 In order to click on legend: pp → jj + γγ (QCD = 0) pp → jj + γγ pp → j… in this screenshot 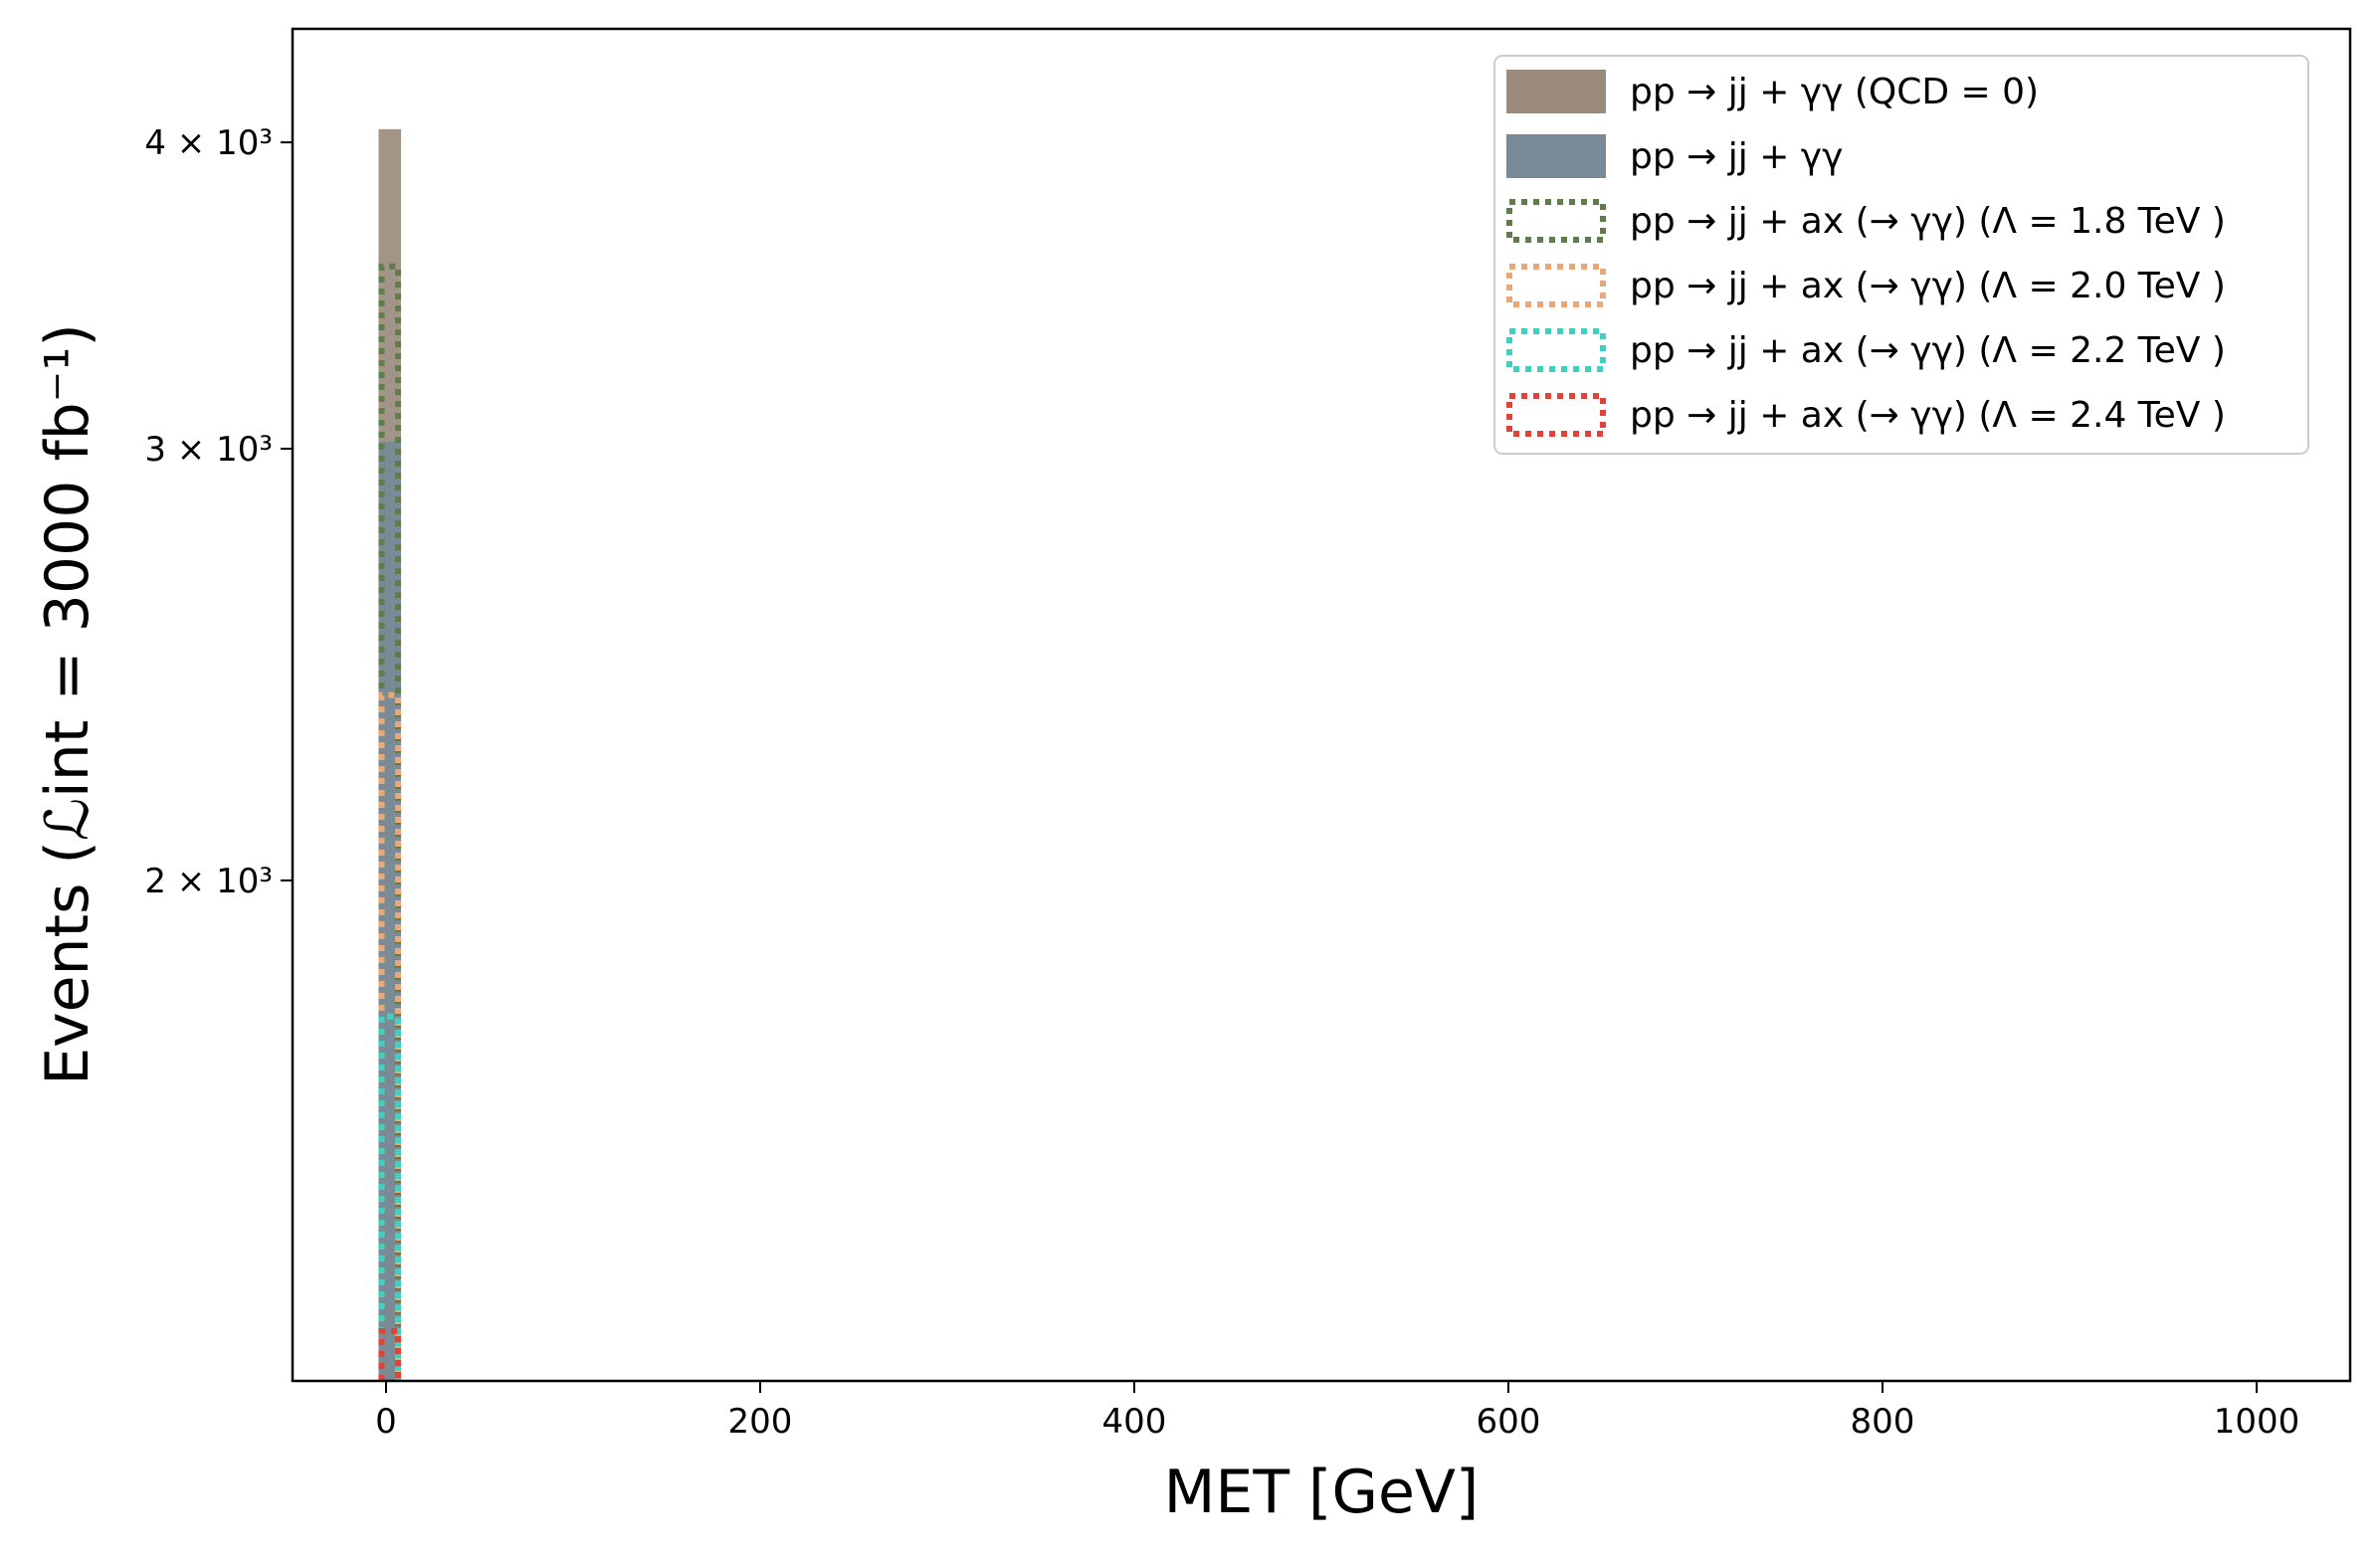, I will do `click(1901, 255)`.